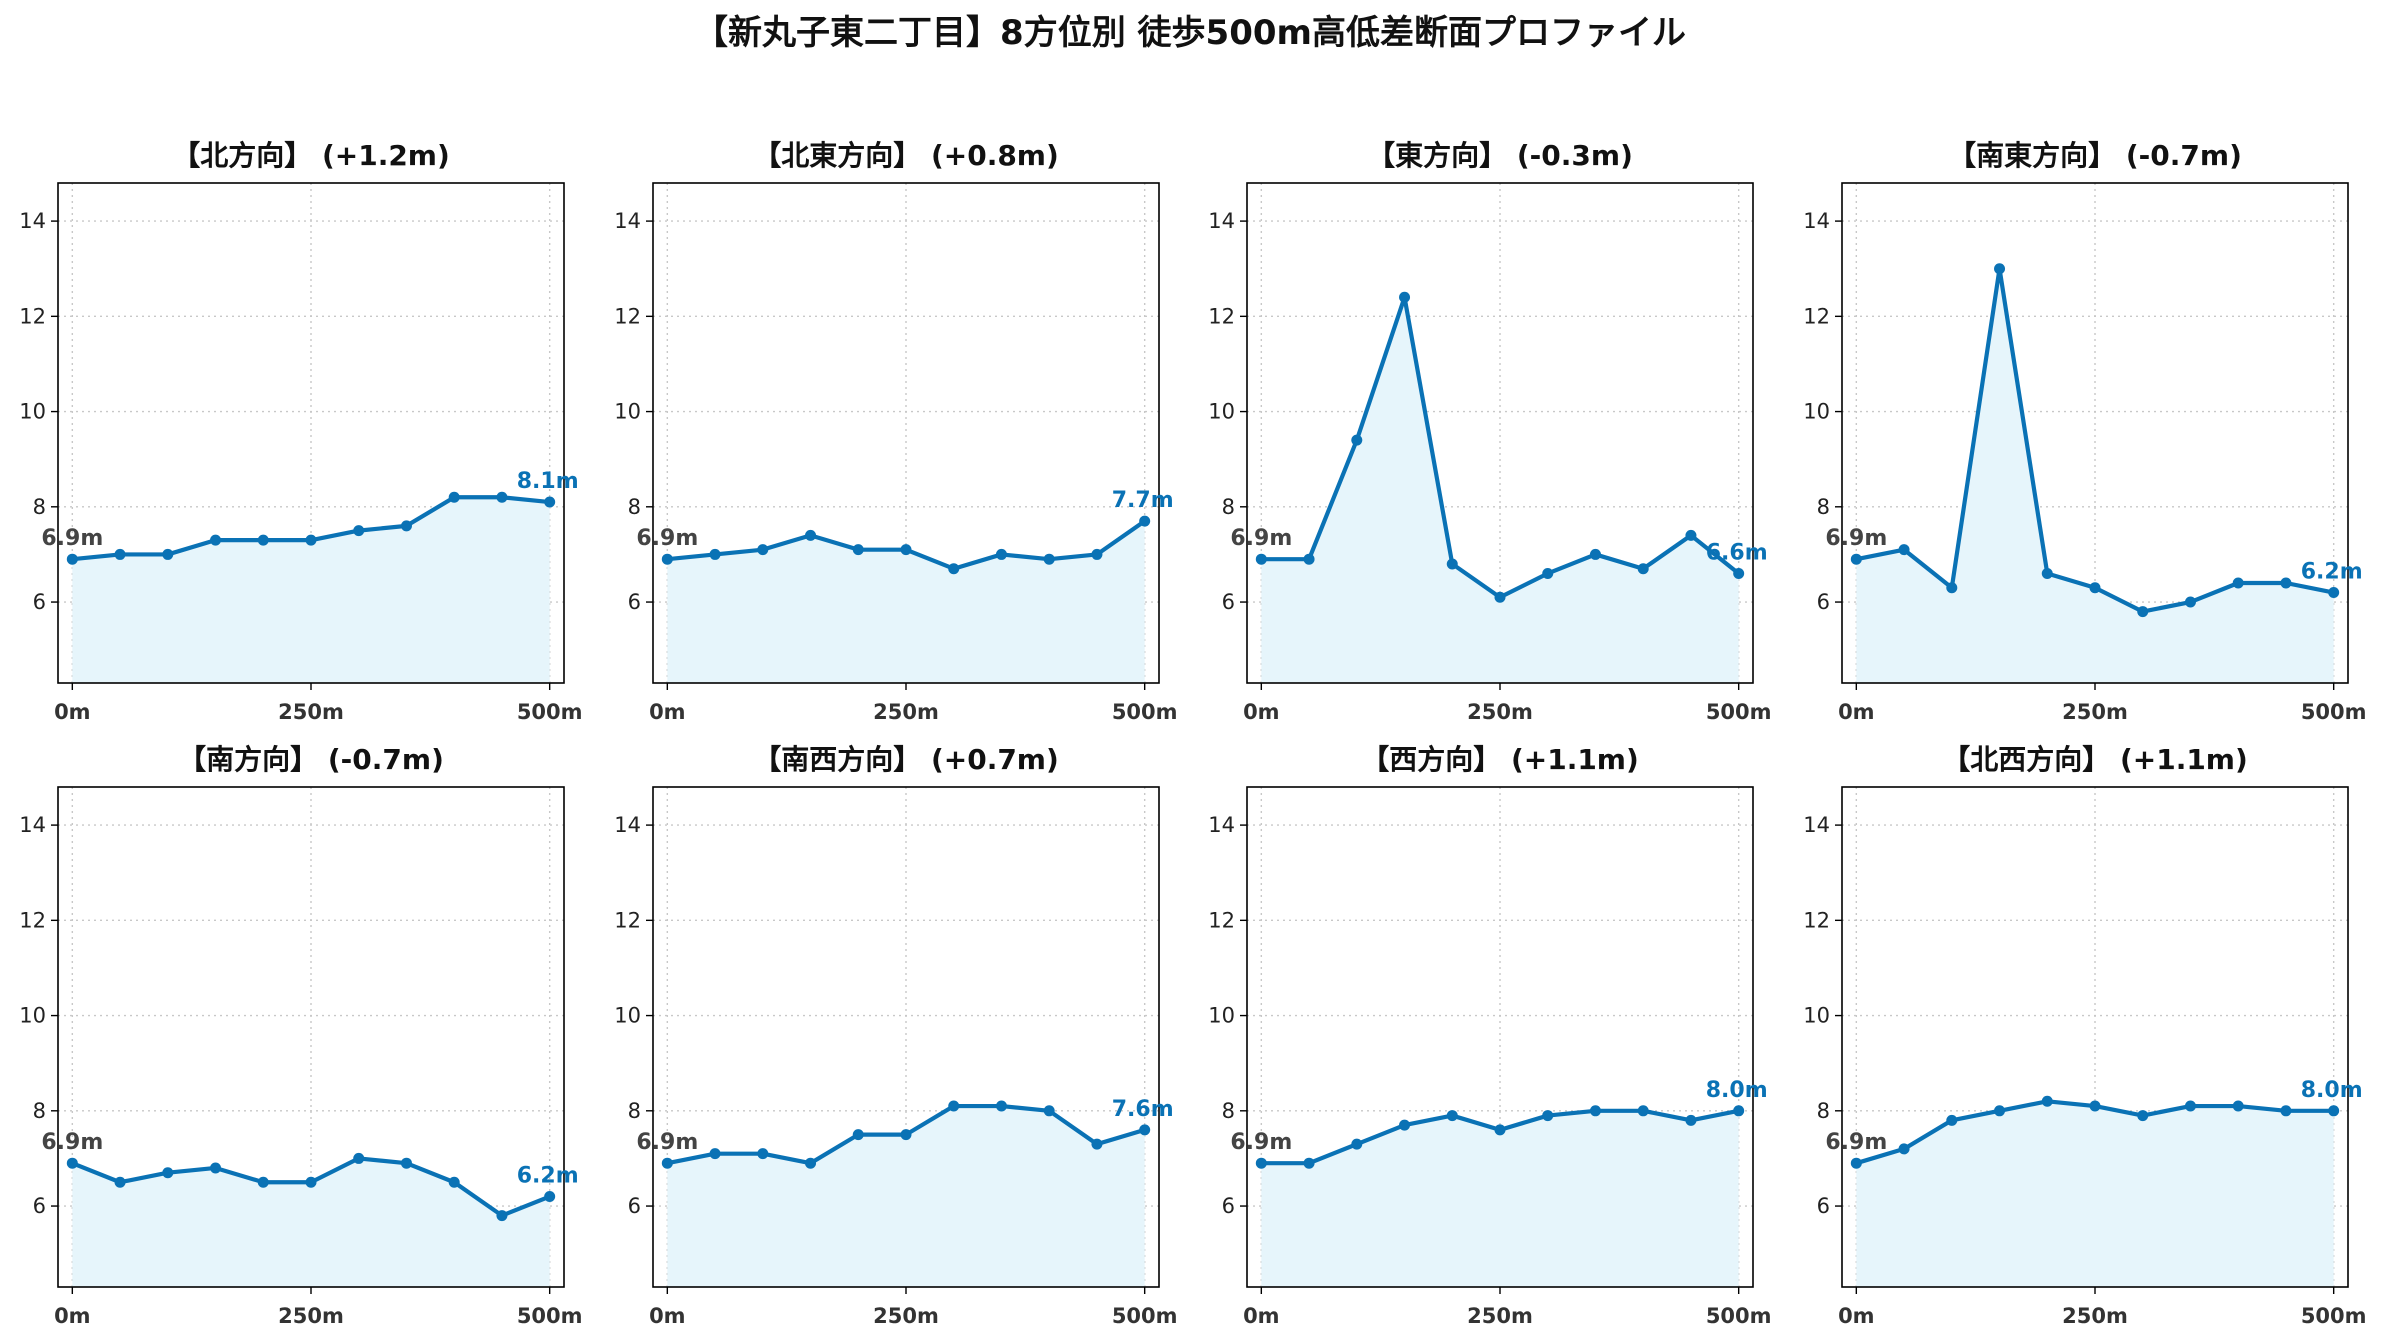 Image resolution: width=2381 pixels, height=1340 pixels. Describe the element at coordinates (311, 155) in the screenshot. I see `panel-title: 【北方向】 (+1.2m)` at that location.